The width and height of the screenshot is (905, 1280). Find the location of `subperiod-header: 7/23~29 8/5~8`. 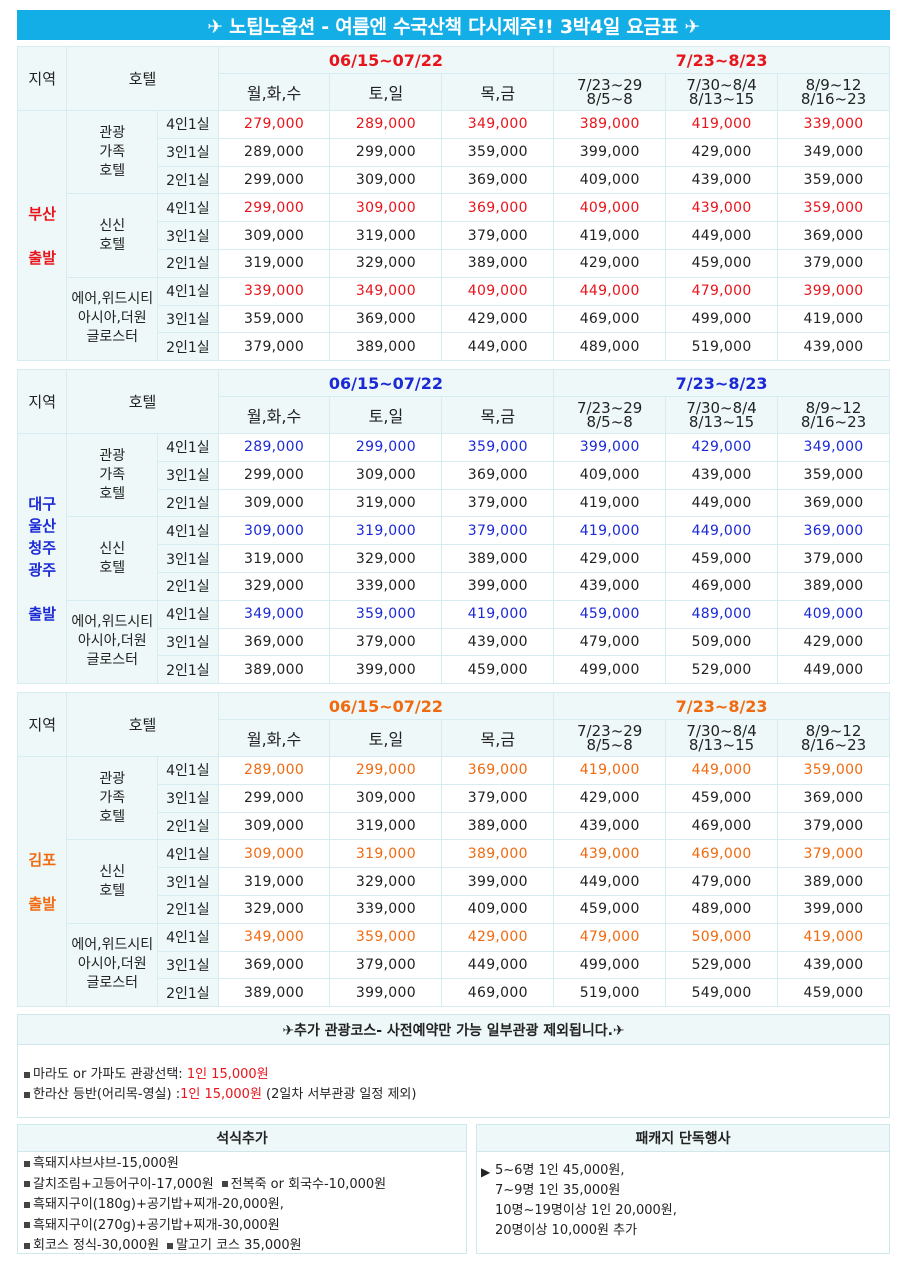

subperiod-header: 7/23~29 8/5~8 is located at coordinates (610, 738).